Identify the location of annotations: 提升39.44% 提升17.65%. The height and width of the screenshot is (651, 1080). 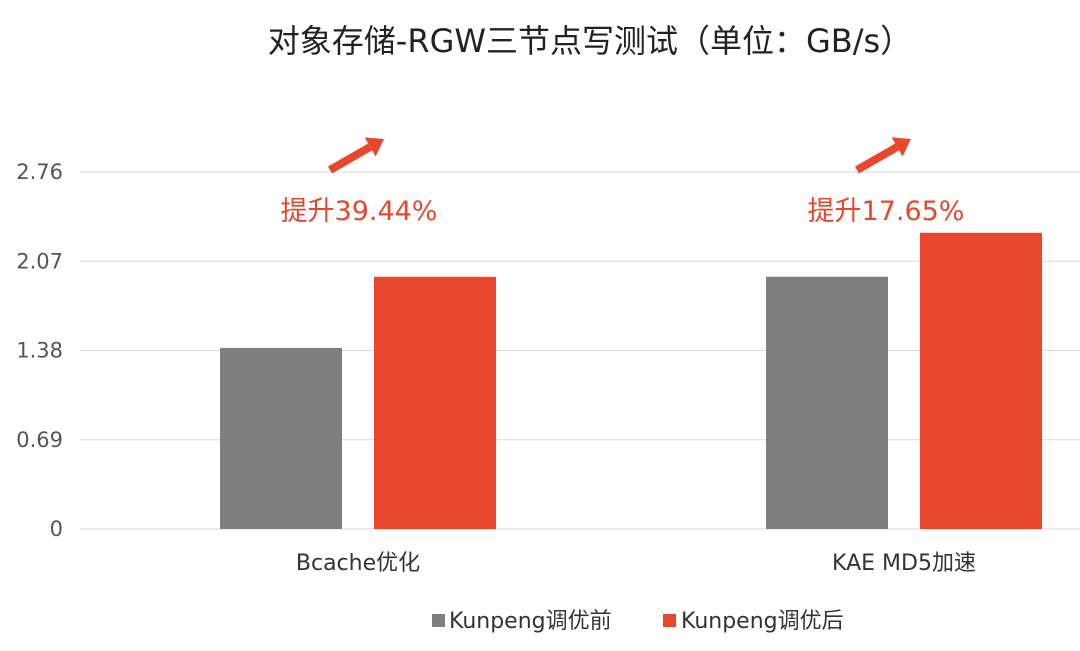
(623, 182).